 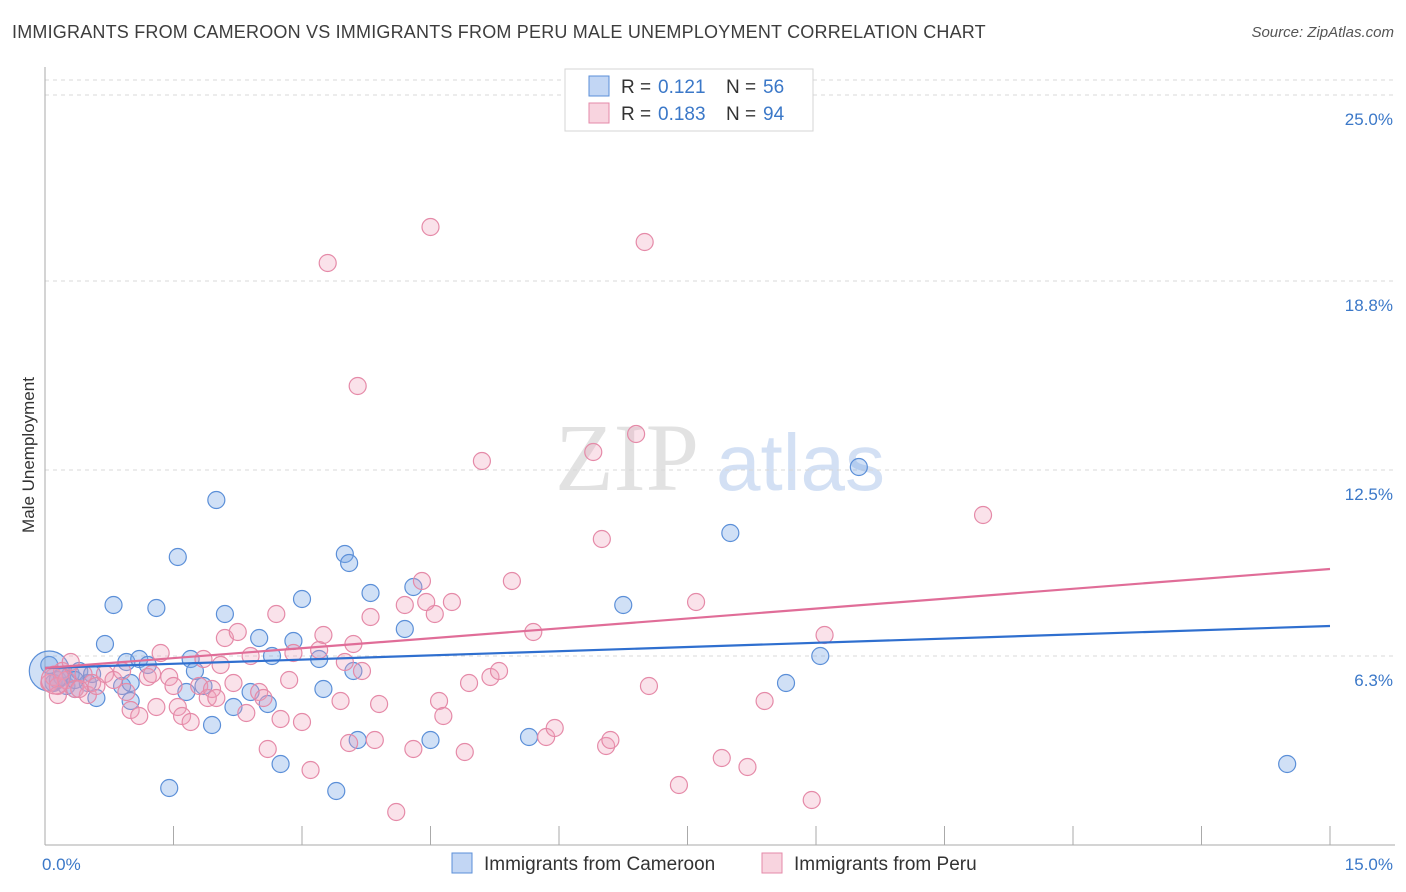 What do you see at coordinates (800, 462) in the screenshot?
I see `watermark-atlas: atlas` at bounding box center [800, 462].